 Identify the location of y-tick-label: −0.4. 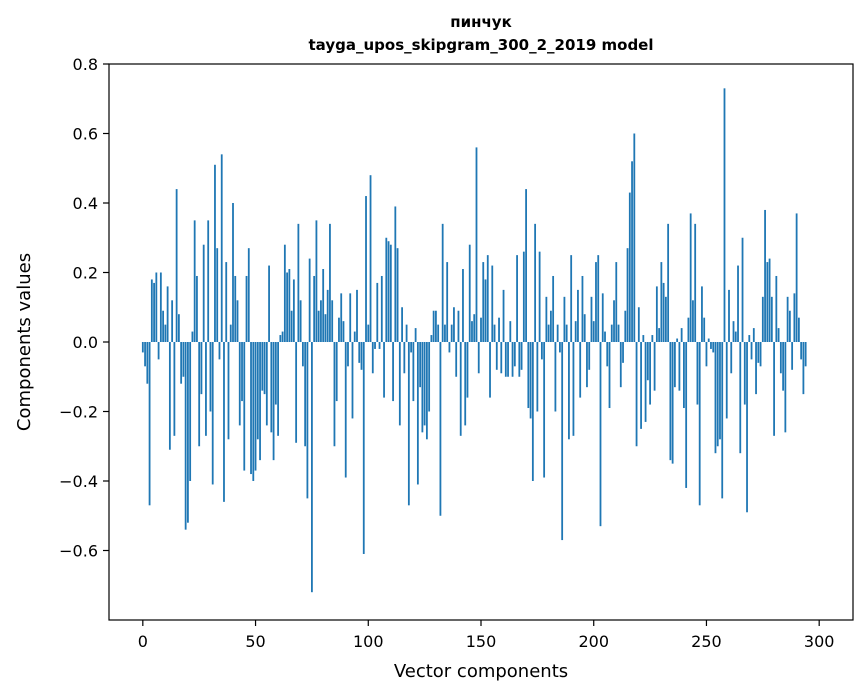
(78, 481).